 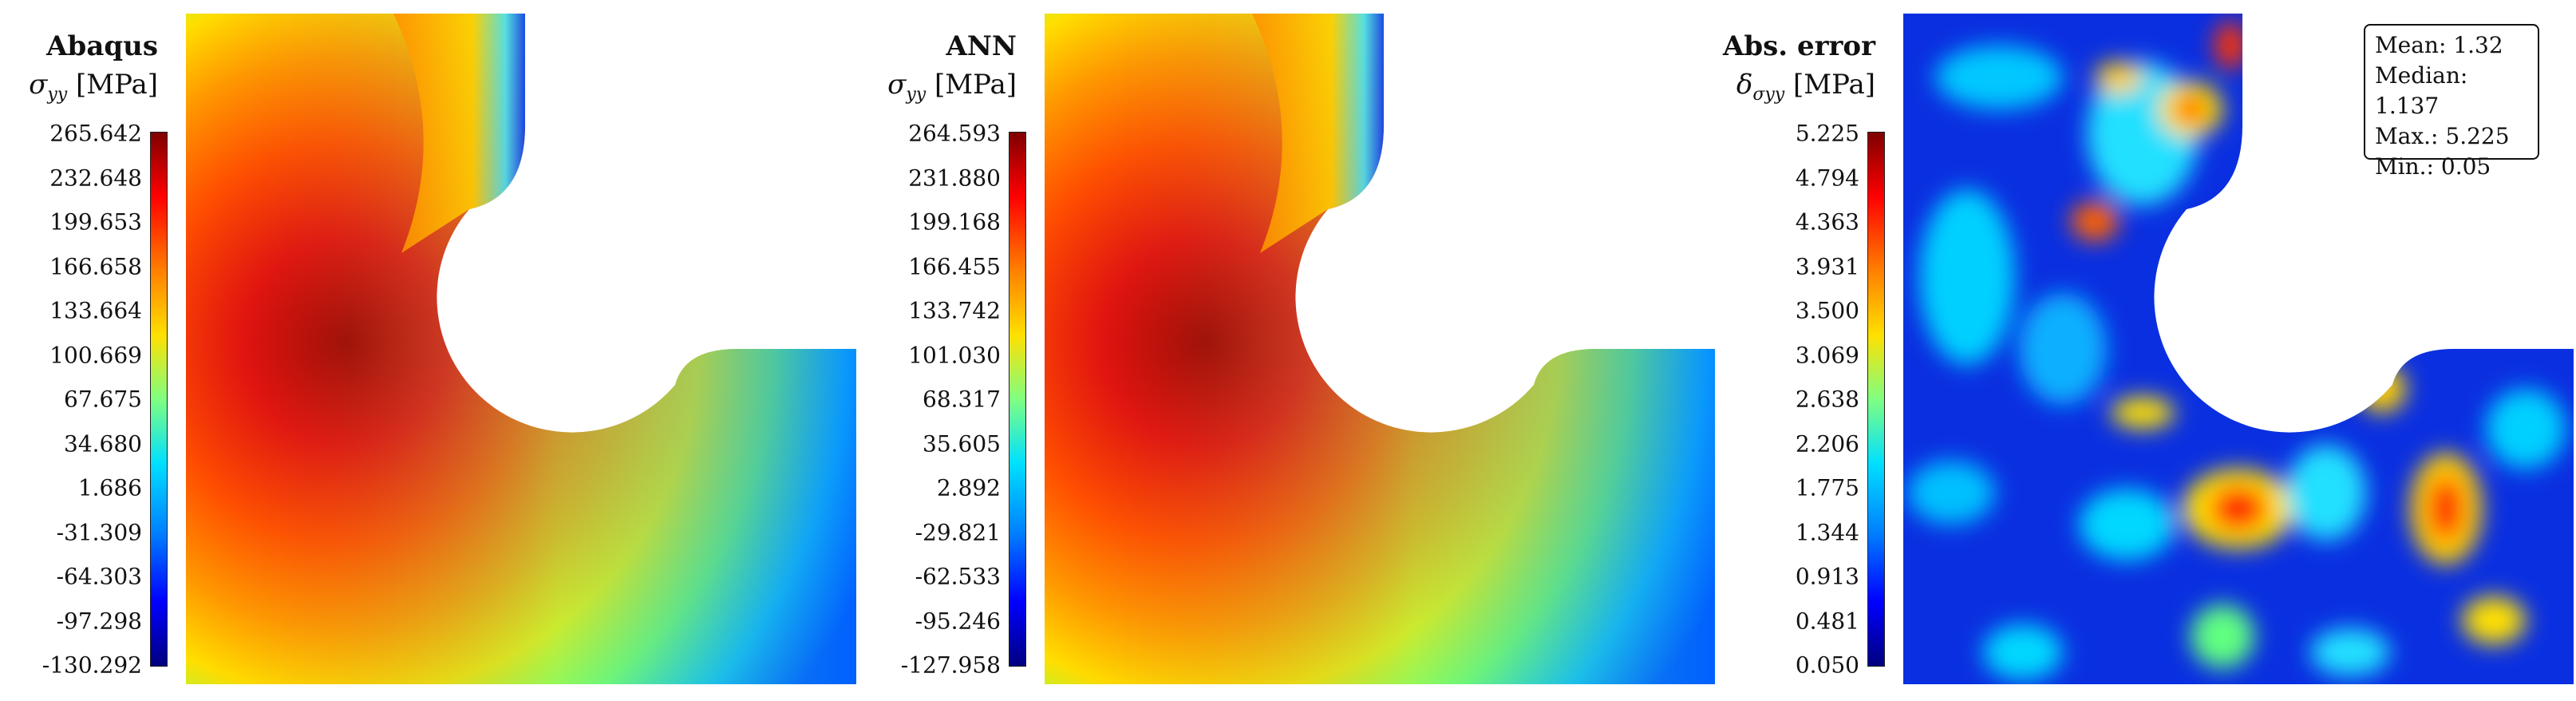 I want to click on colorbar-tick-label: 265.642, so click(x=95, y=134).